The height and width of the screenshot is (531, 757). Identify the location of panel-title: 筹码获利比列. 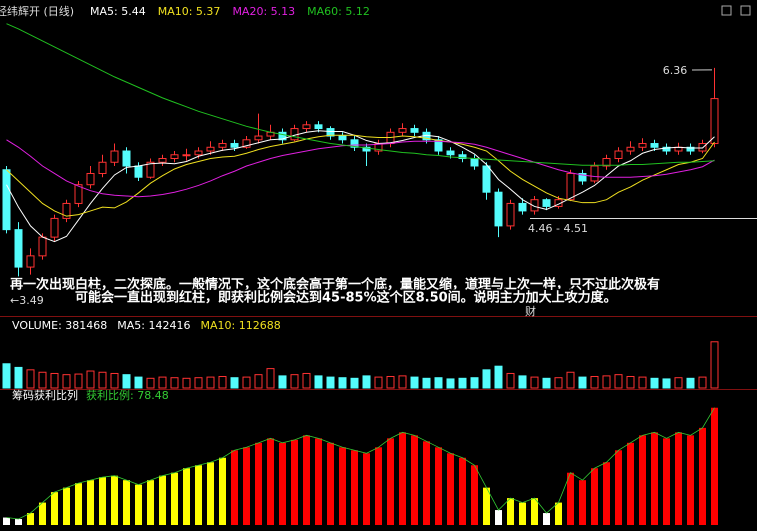
(45, 395).